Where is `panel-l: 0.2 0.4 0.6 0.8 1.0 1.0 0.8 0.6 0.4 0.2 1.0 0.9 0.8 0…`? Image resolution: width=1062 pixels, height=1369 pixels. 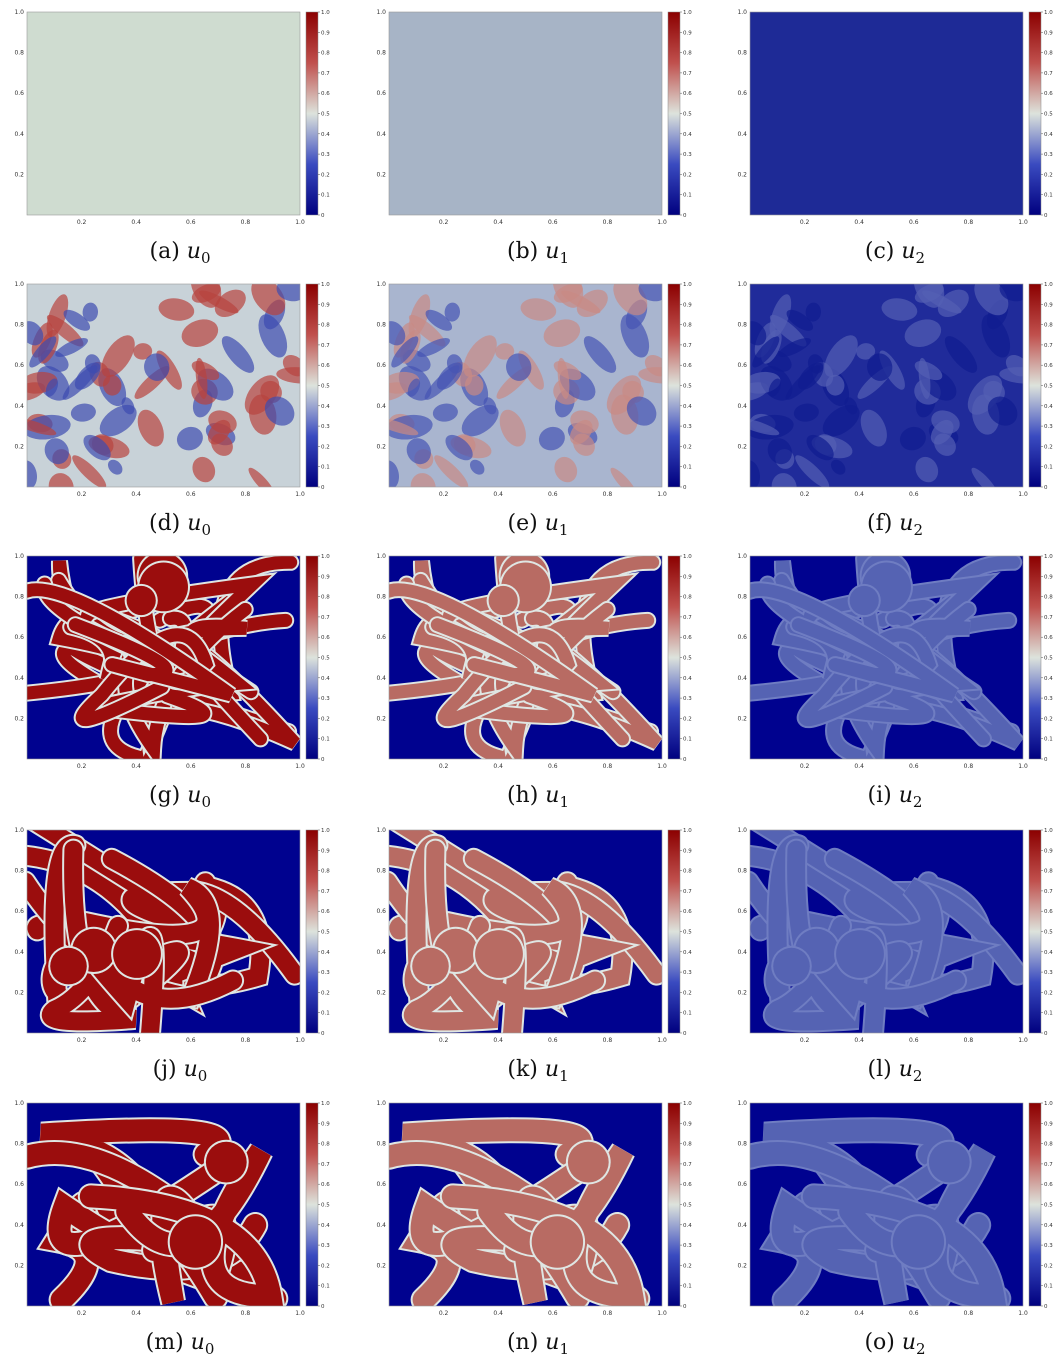
panel-l: 0.2 0.4 0.6 0.8 1.0 1.0 0.8 0.6 0.4 0.2 1.0 0.9 0.8 0… is located at coordinates (895, 956).